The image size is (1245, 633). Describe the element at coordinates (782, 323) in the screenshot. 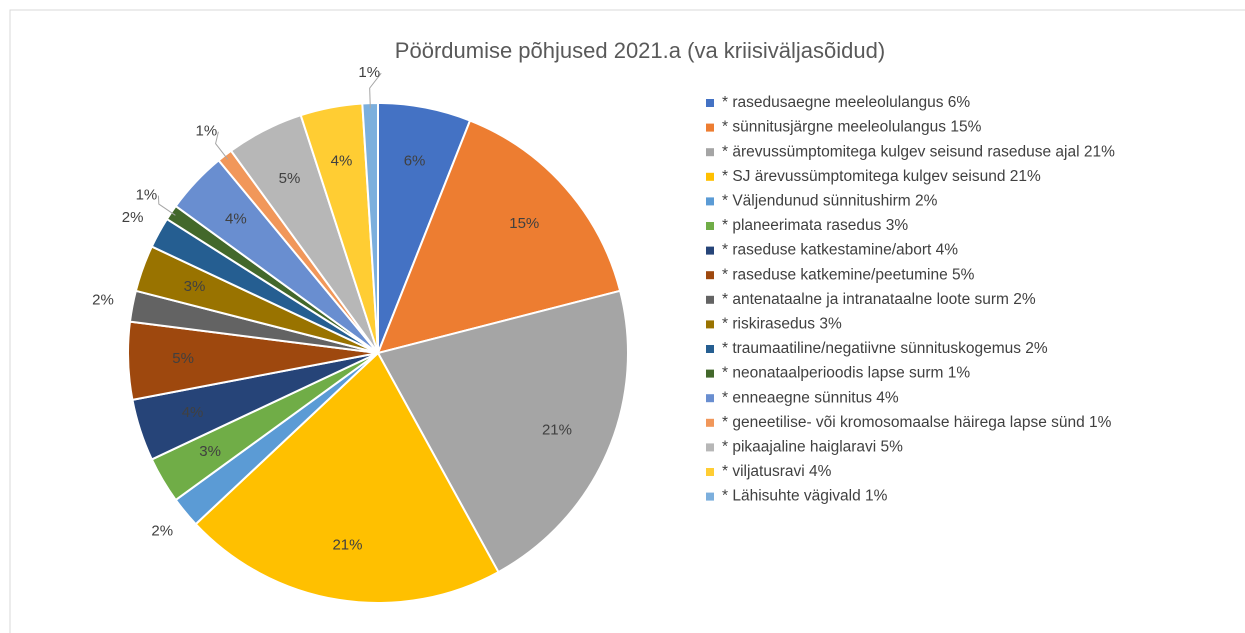

I see `legend-label: * riskirasedus 3%` at that location.